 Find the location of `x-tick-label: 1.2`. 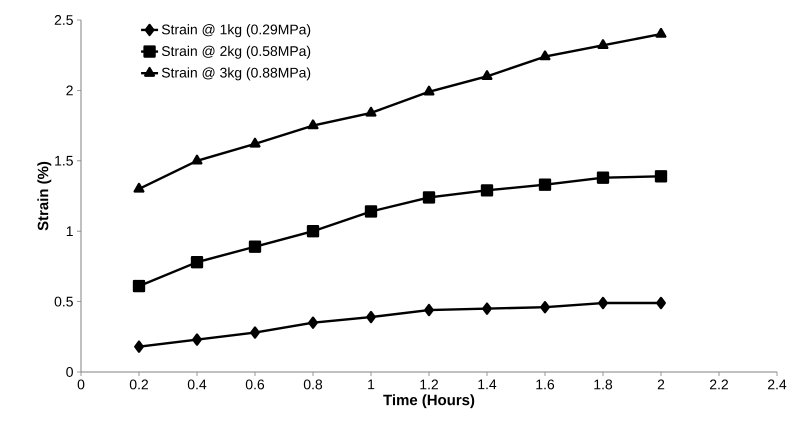

x-tick-label: 1.2 is located at coordinates (429, 385).